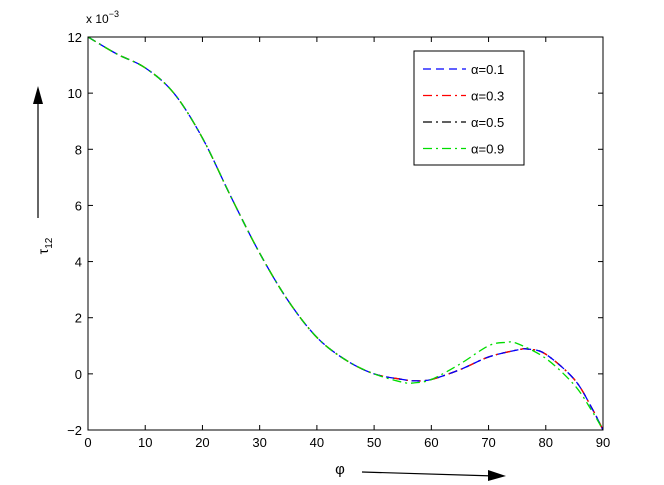  What do you see at coordinates (44, 170) in the screenshot?
I see `y-axis-label-group: τ12` at bounding box center [44, 170].